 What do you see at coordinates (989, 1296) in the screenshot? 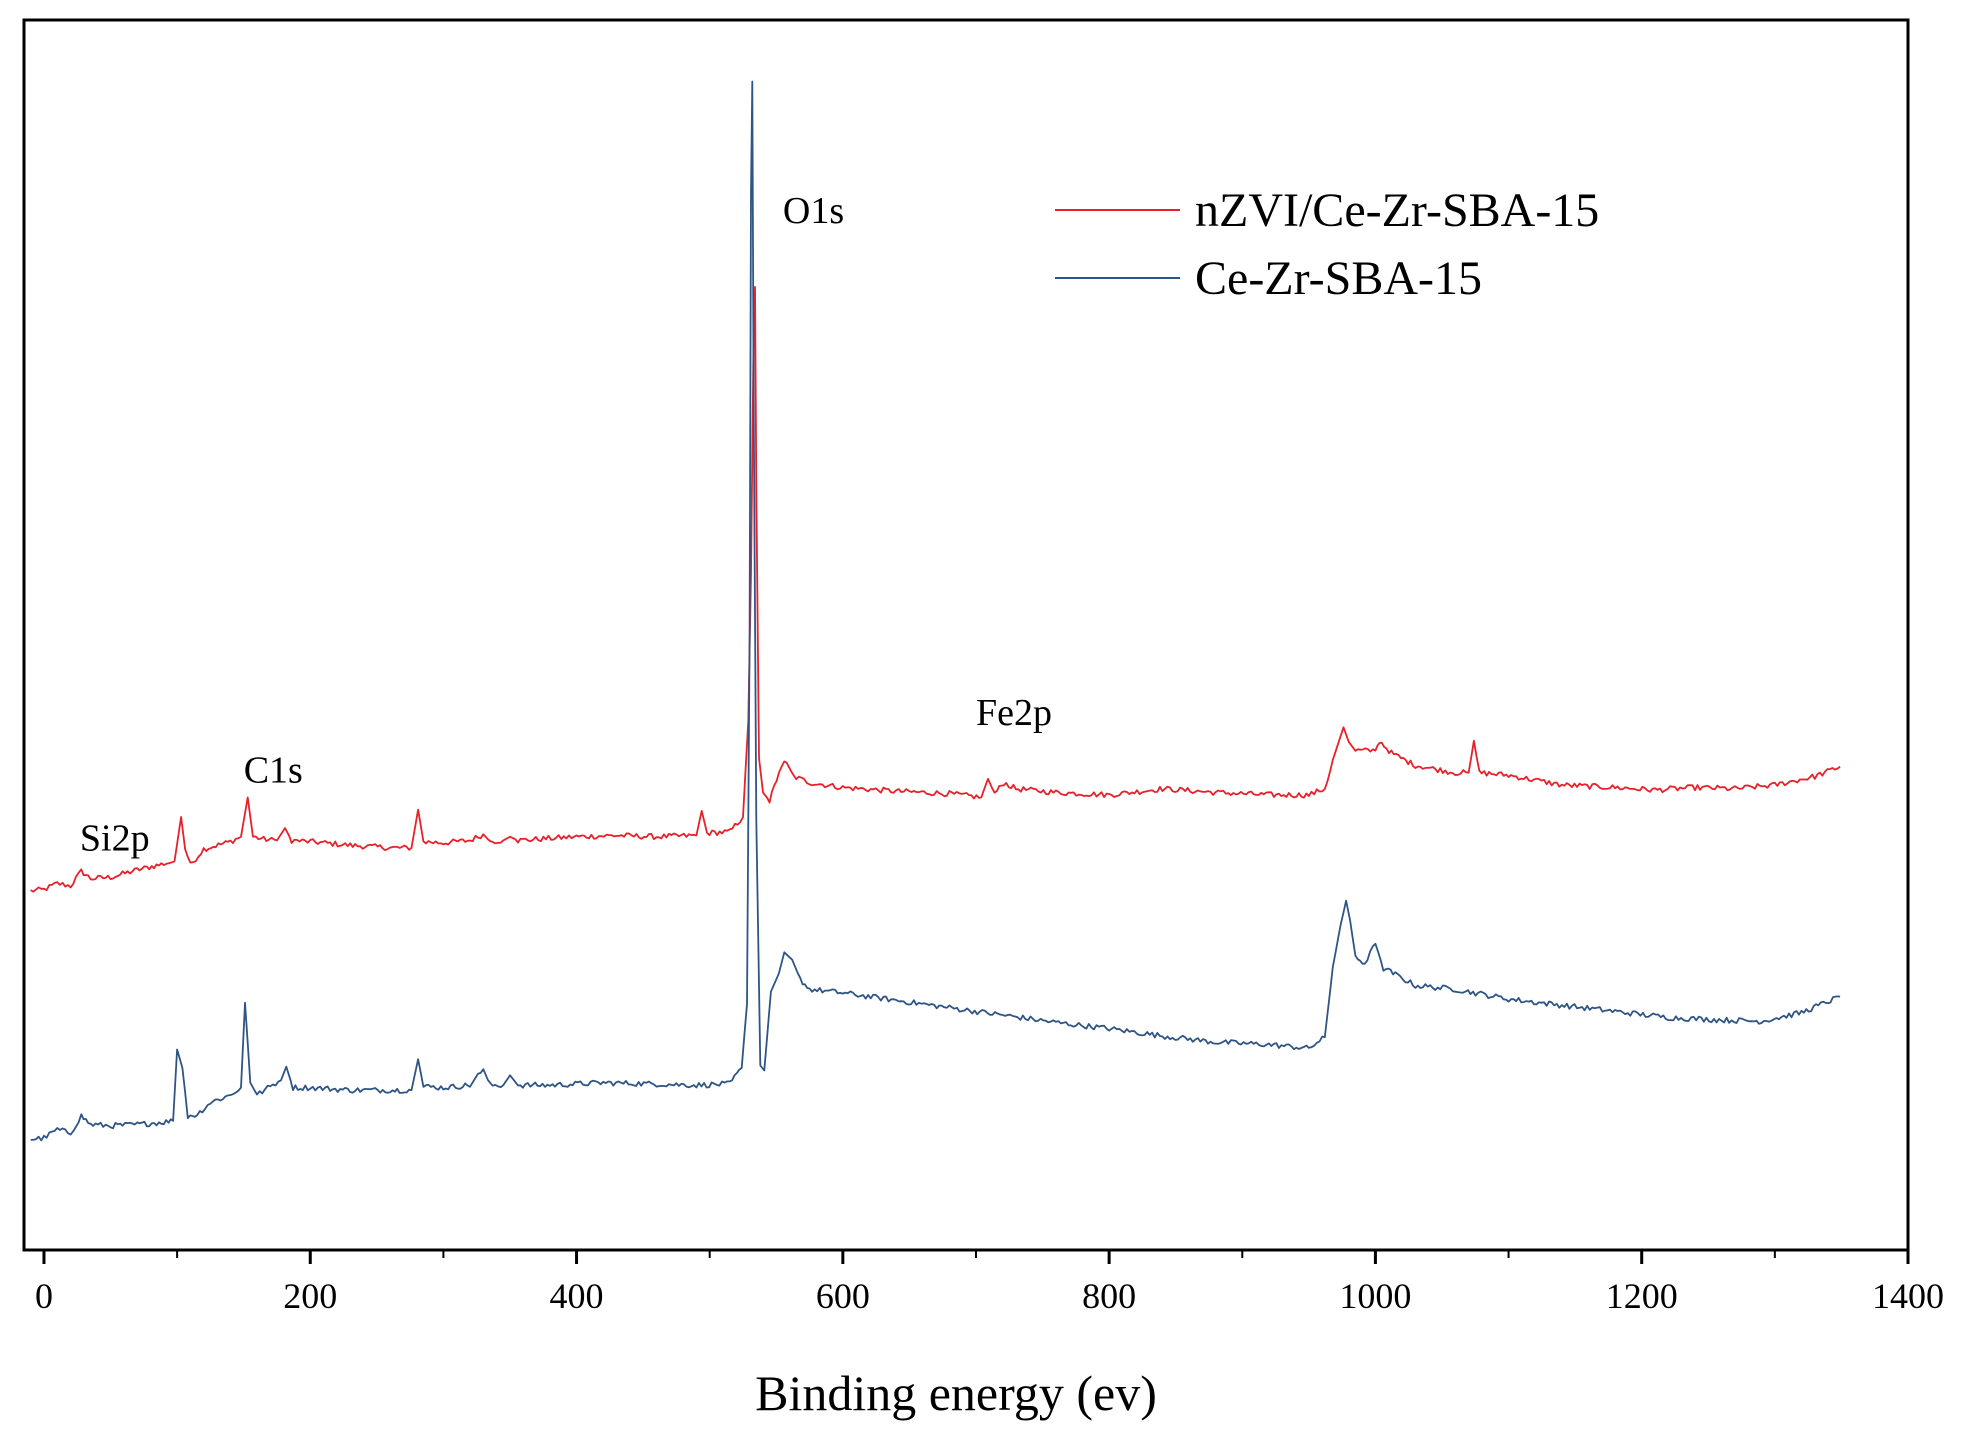
I see `x-axis-tick-labels: 0 200 400 600 800 1000 1200 1400` at bounding box center [989, 1296].